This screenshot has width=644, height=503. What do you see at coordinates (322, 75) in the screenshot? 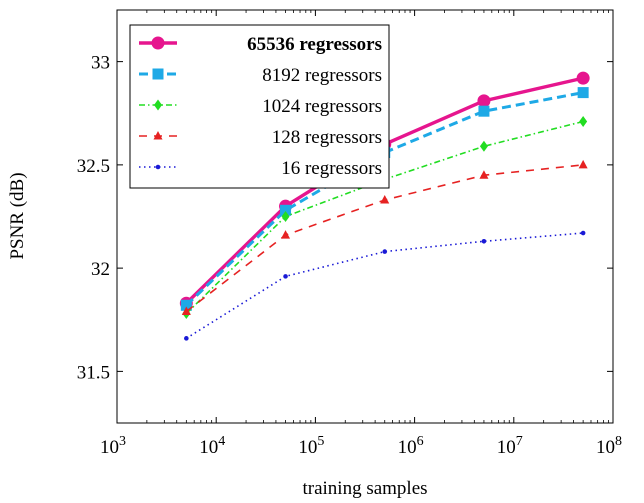
I see `legend-label: 8192 regressors` at bounding box center [322, 75].